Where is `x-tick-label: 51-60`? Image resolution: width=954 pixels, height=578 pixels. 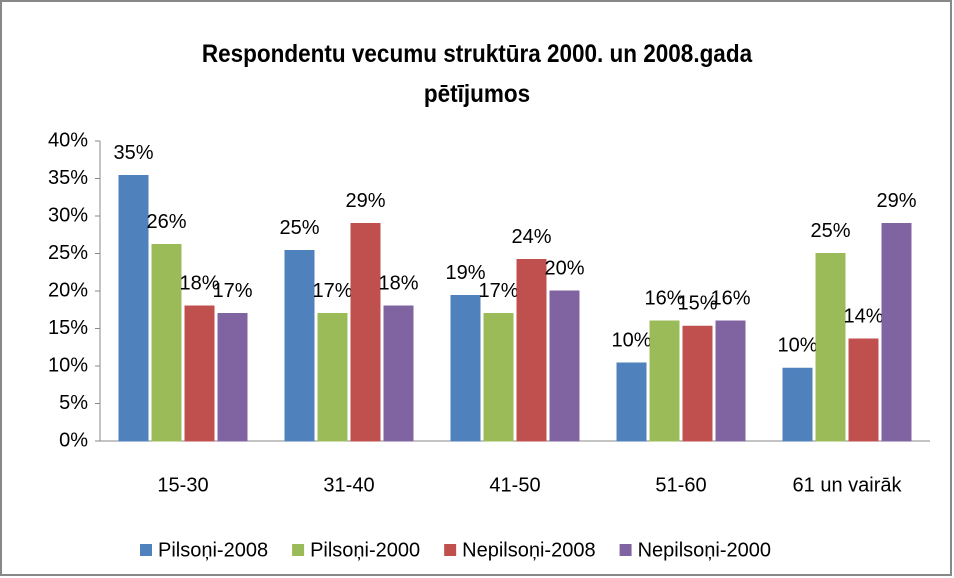 x-tick-label: 51-60 is located at coordinates (680, 485).